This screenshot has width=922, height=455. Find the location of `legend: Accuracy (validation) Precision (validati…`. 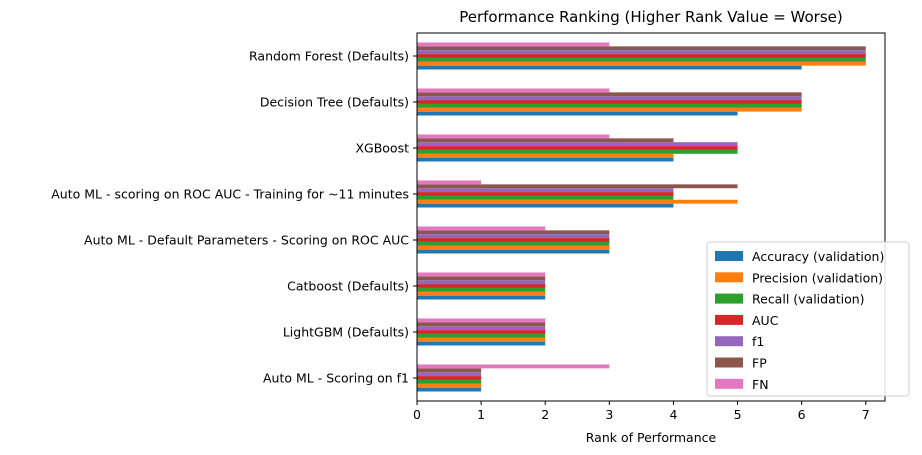

legend: Accuracy (validation) Precision (validati… is located at coordinates (808, 319).